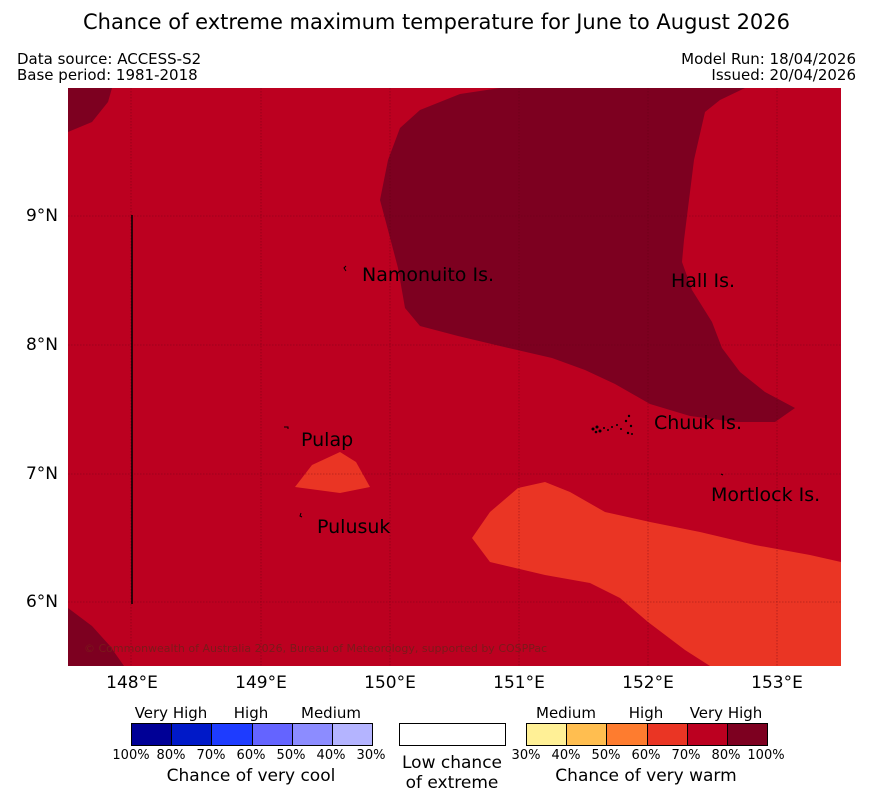 The width and height of the screenshot is (873, 804). Describe the element at coordinates (766, 755) in the screenshot. I see `warm-tick: 100%` at that location.